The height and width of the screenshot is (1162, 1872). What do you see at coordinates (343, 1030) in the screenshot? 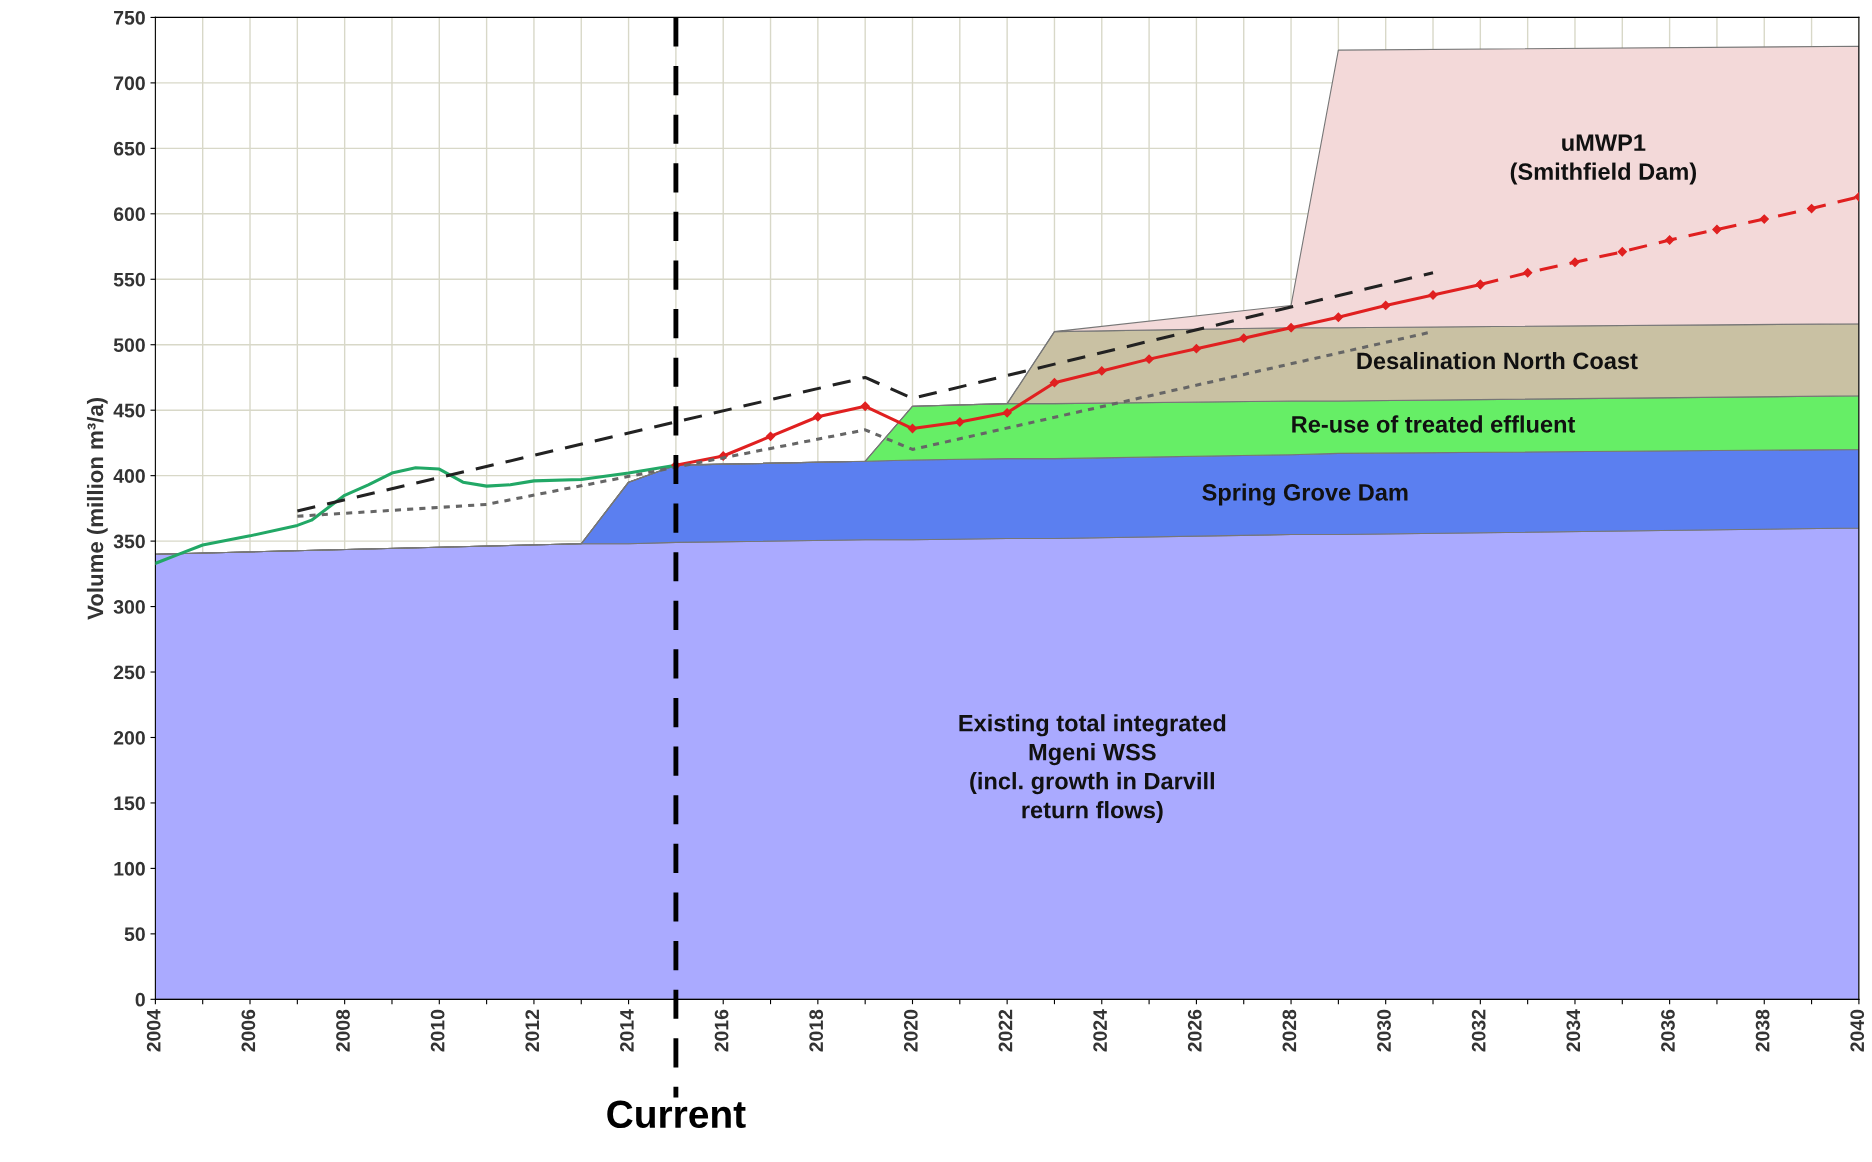
I see `x-tick-label: 2008` at bounding box center [343, 1030].